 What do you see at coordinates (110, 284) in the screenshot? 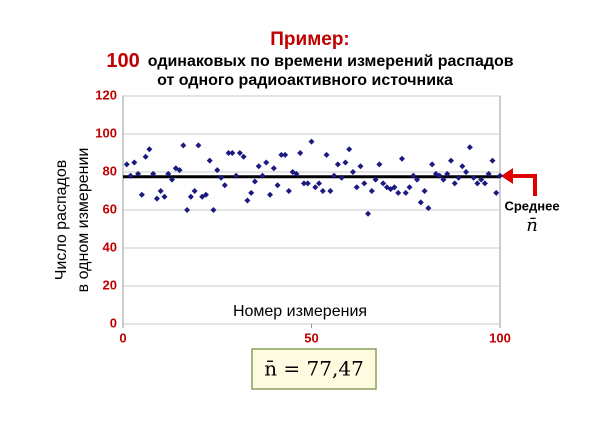
I see `y-tick-label: 20` at bounding box center [110, 284].